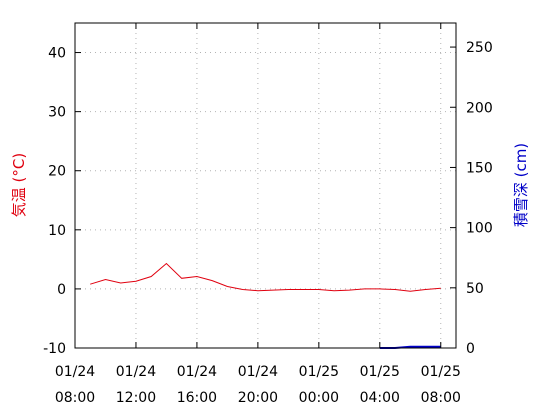 This screenshot has width=560, height=420. I want to click on series-layer, so click(265, 305).